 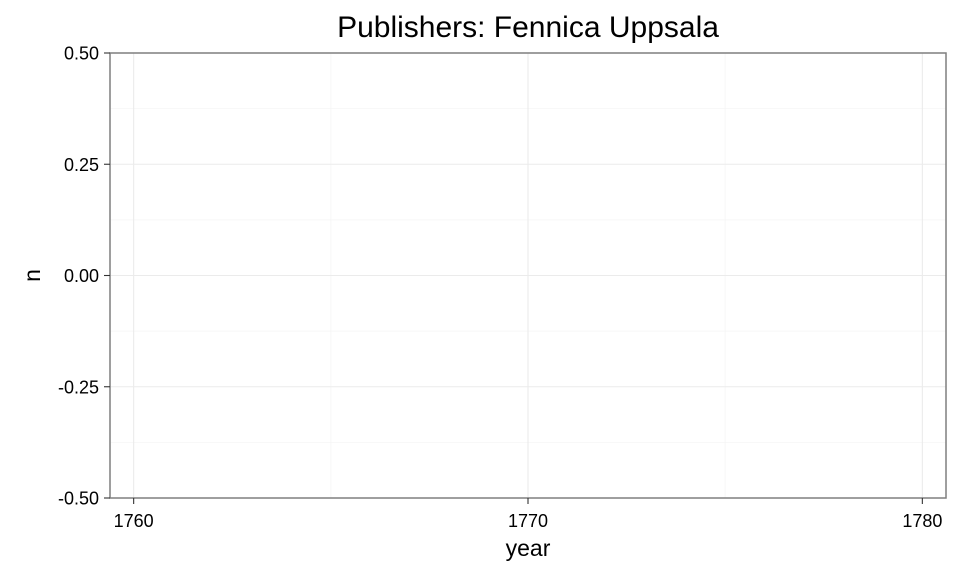 I want to click on chart-title: Publishers: Fennica Uppsala, so click(x=528, y=27).